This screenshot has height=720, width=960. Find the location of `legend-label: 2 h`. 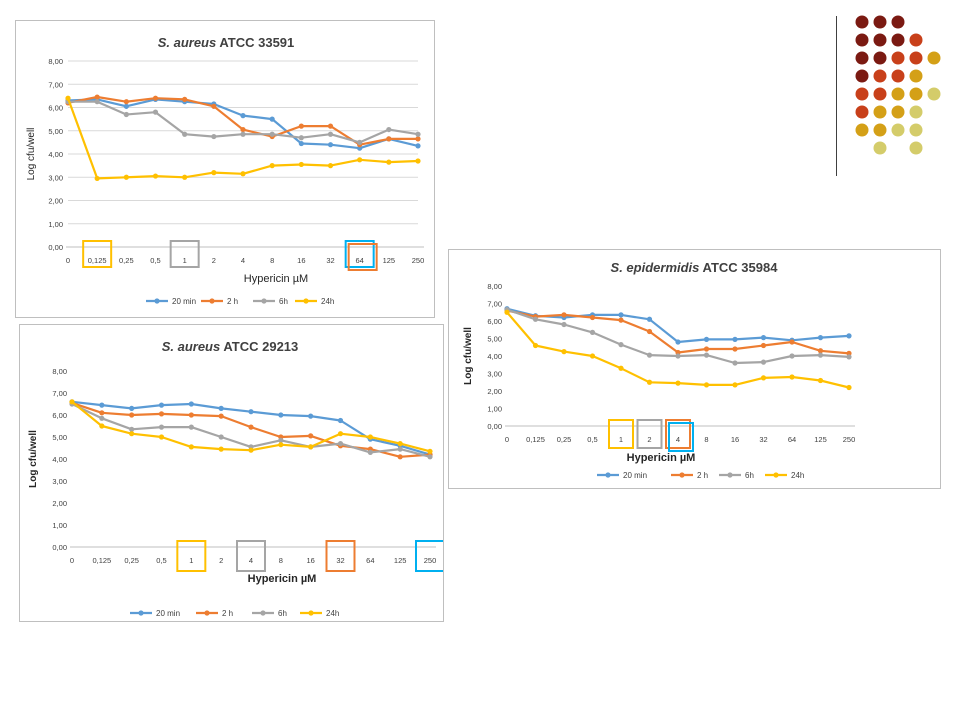

legend-label: 2 h is located at coordinates (227, 613).